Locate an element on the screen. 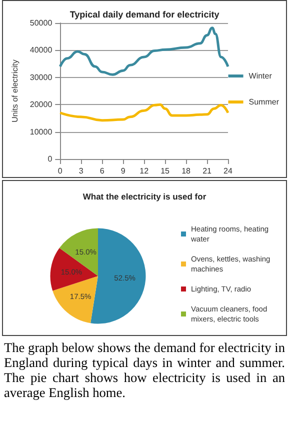  legend-label: Winter is located at coordinates (260, 76).